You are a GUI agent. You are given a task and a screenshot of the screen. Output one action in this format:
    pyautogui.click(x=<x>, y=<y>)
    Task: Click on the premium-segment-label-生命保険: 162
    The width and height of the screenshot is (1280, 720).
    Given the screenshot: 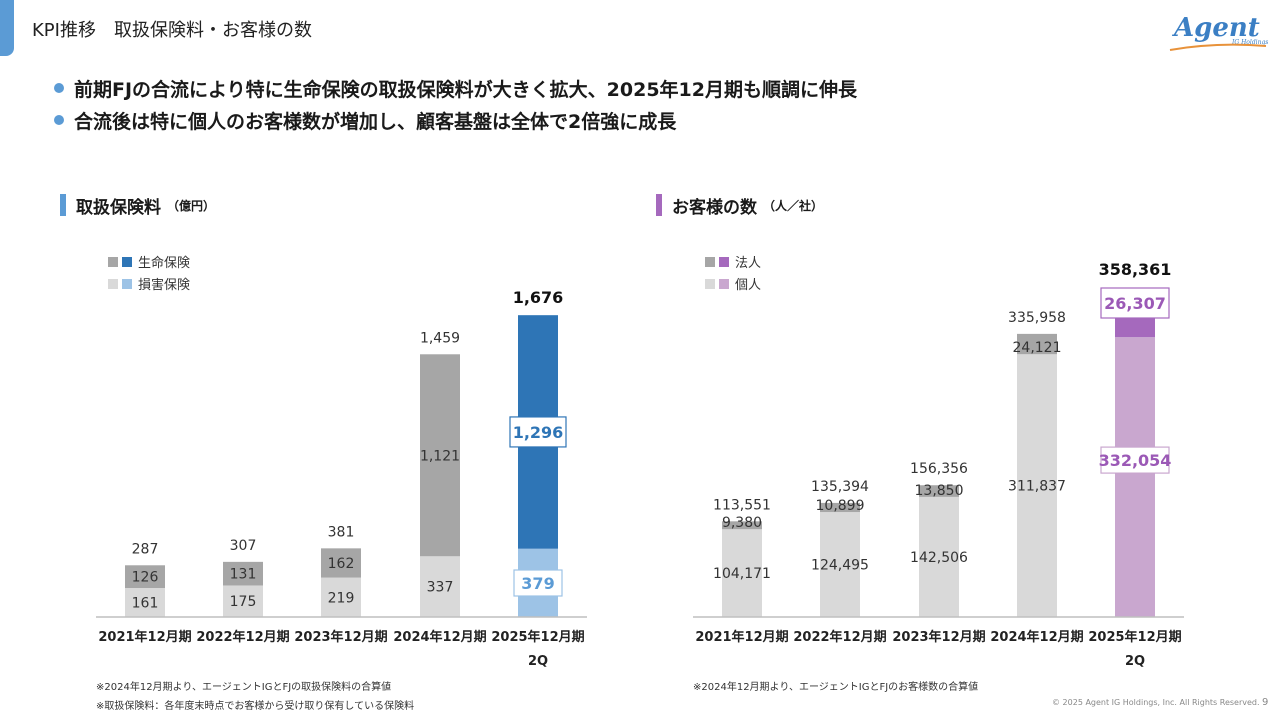 What is the action you would take?
    pyautogui.click(x=341, y=564)
    